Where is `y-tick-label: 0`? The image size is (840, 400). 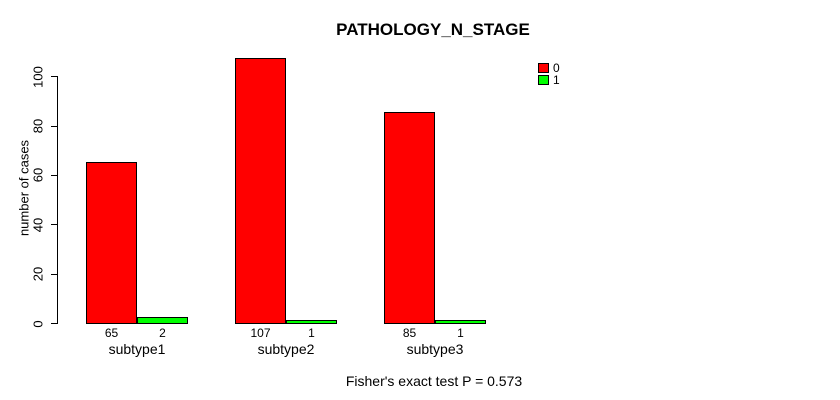
y-tick-label: 0 is located at coordinates (38, 323).